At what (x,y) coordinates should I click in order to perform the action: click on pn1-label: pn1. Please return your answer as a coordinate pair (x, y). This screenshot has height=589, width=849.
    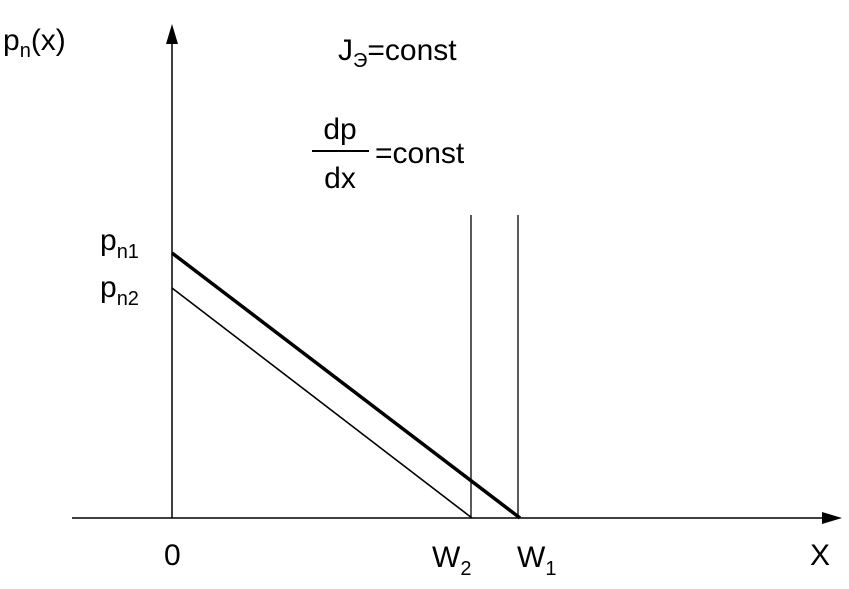
    Looking at the image, I should click on (119, 243).